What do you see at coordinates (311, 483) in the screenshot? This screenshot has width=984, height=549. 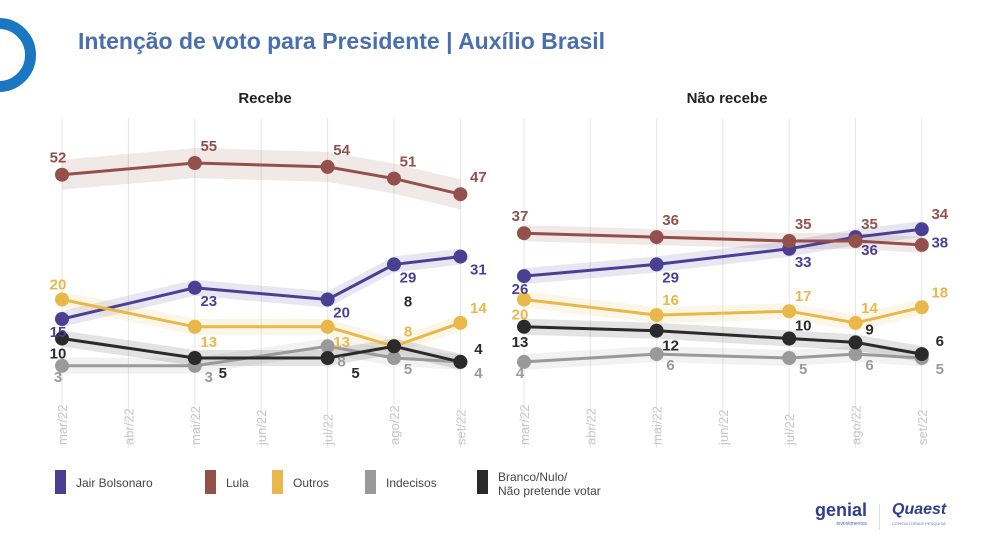 I see `legend-label: Outros` at bounding box center [311, 483].